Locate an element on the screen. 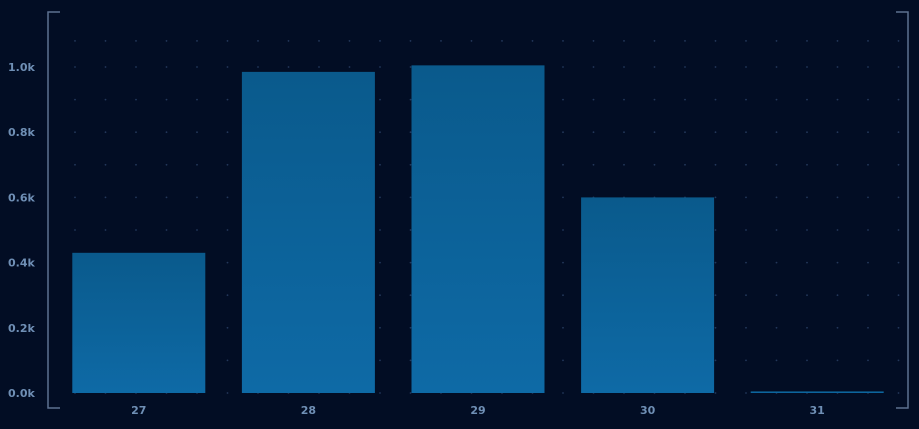  y-tick-label: 0.0k is located at coordinates (21, 393).